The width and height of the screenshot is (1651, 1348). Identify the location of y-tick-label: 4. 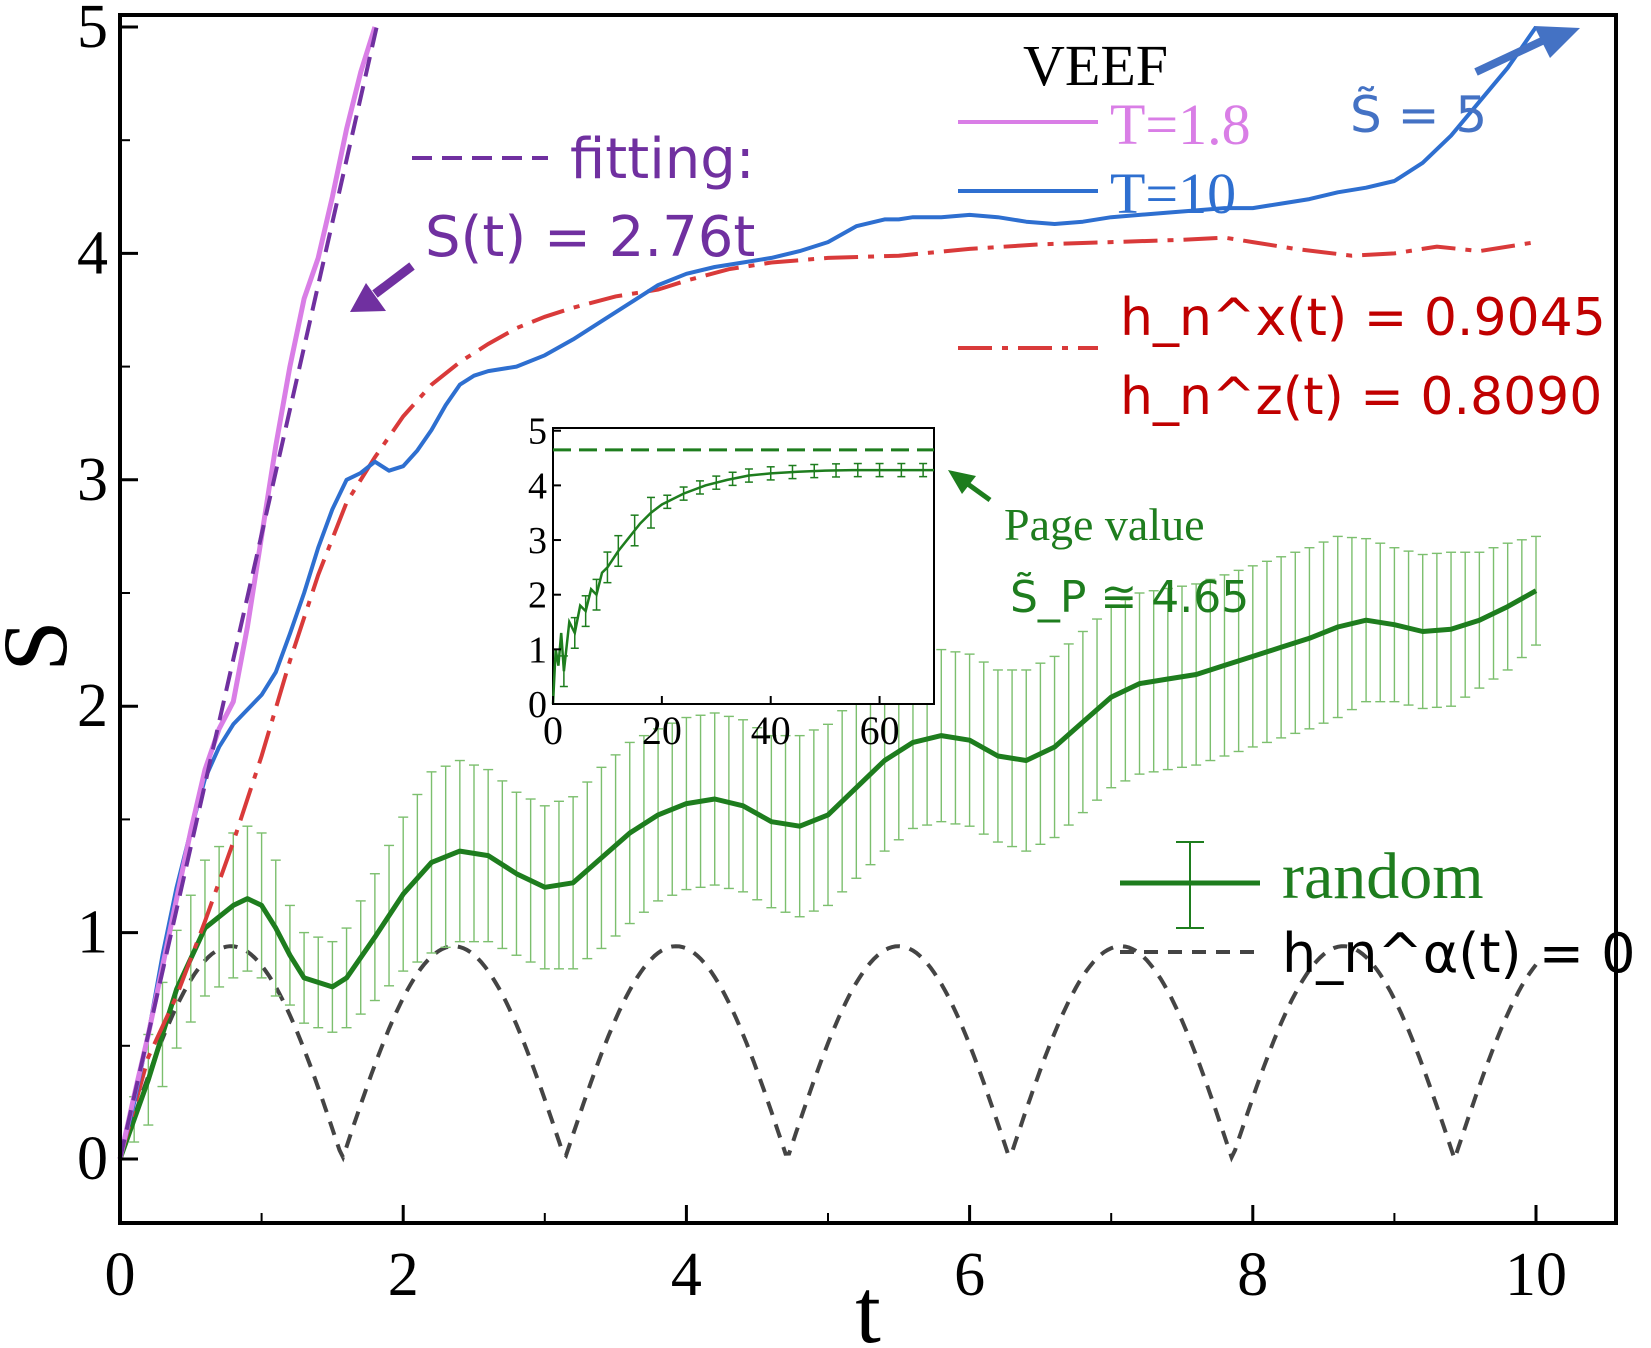
(92, 253).